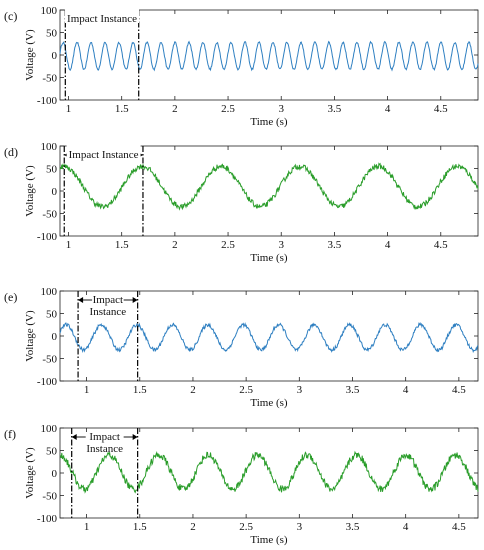 The width and height of the screenshot is (484, 550). I want to click on panel-label: (c), so click(10, 16).